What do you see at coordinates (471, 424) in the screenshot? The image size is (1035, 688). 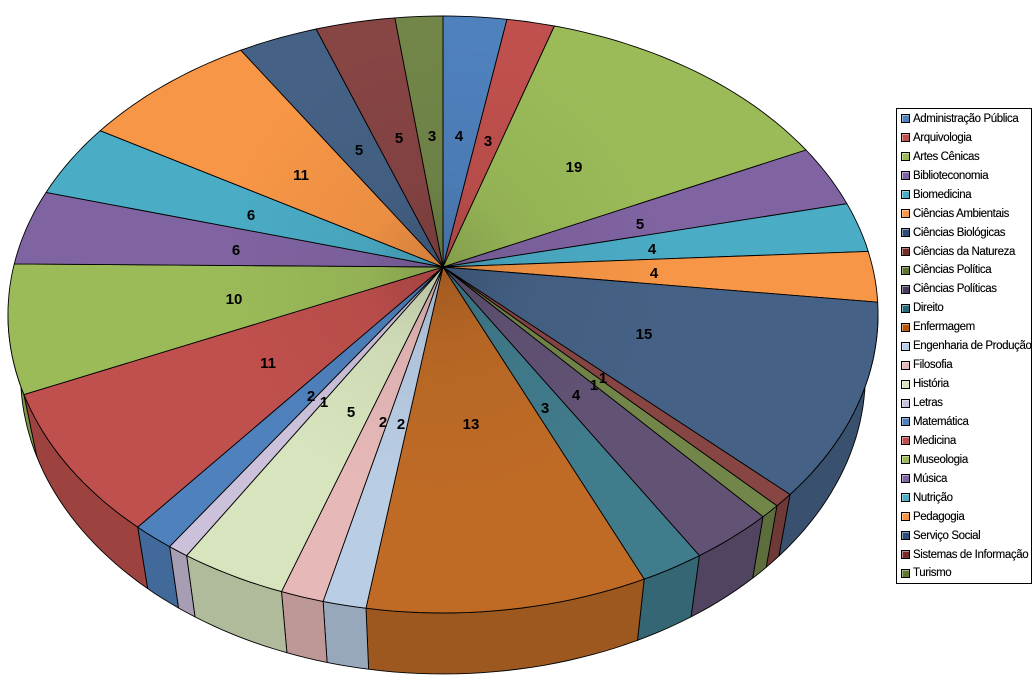 I see `svg-text: 13` at bounding box center [471, 424].